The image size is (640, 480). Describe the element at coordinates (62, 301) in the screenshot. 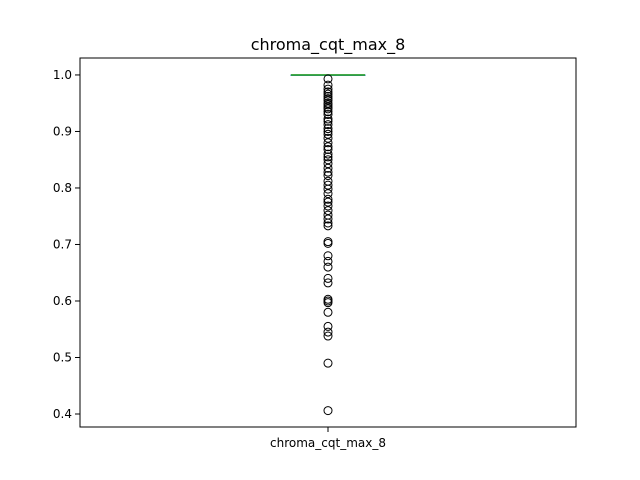

I see `y-tick-label: 0.6` at that location.